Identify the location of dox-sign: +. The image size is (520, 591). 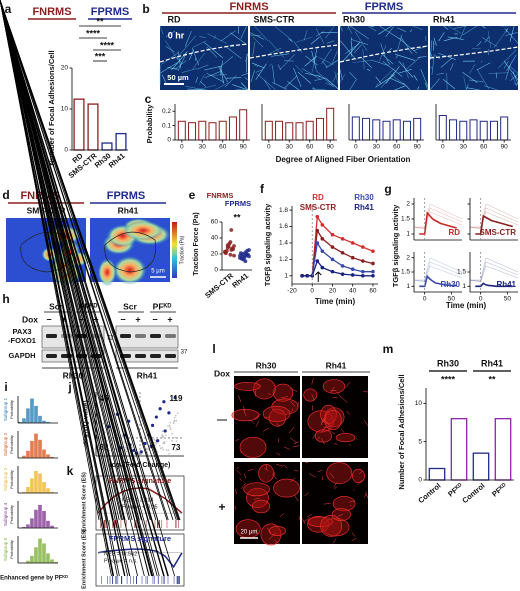
(137, 319).